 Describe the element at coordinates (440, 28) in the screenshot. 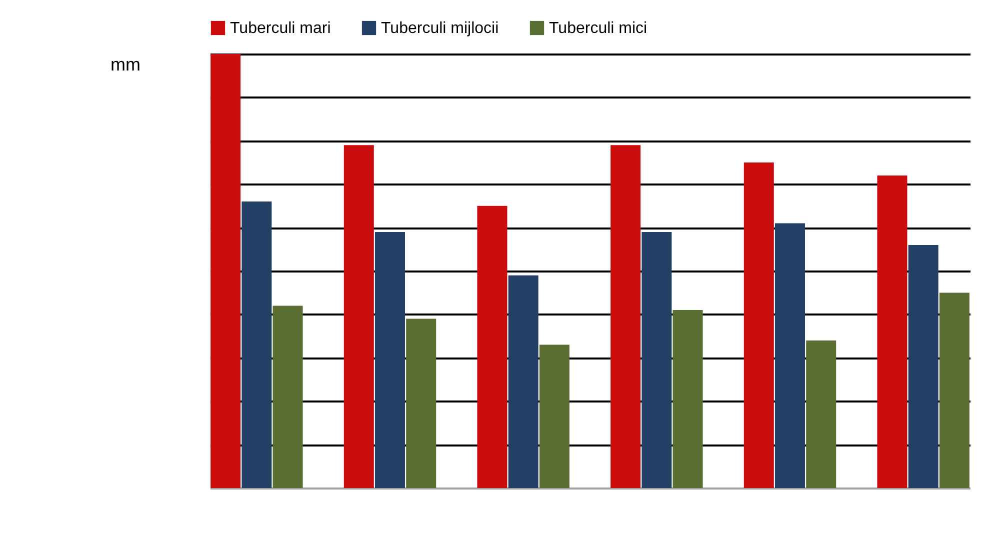

I see `legend-label: Tuberculi mijlocii` at that location.